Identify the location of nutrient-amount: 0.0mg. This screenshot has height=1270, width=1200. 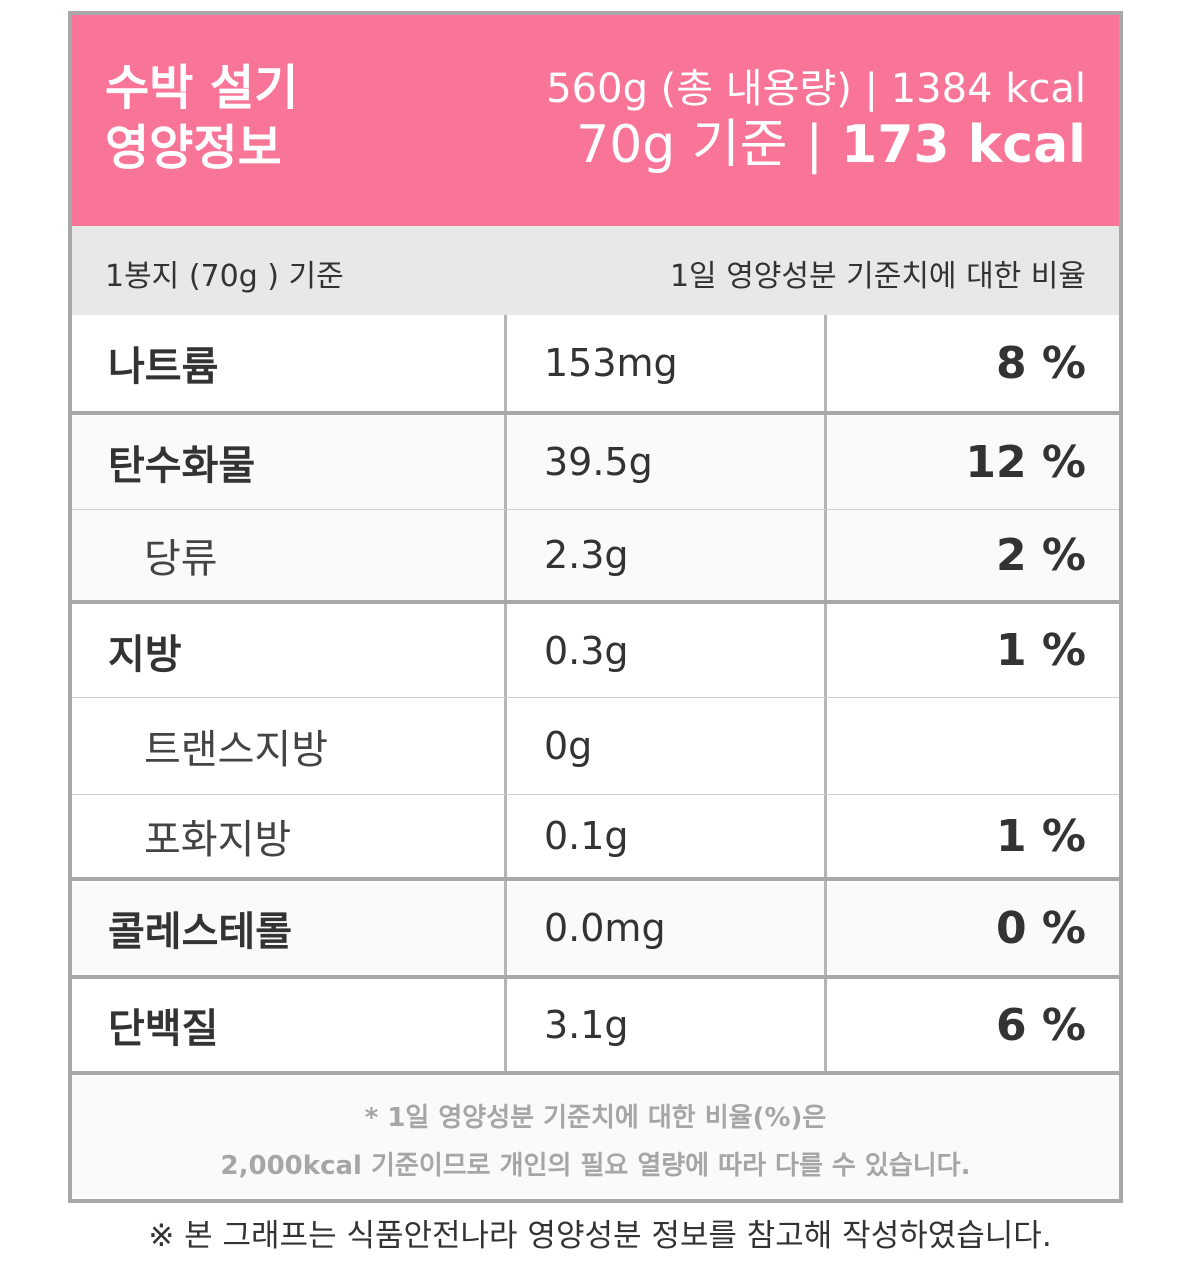
(605, 928).